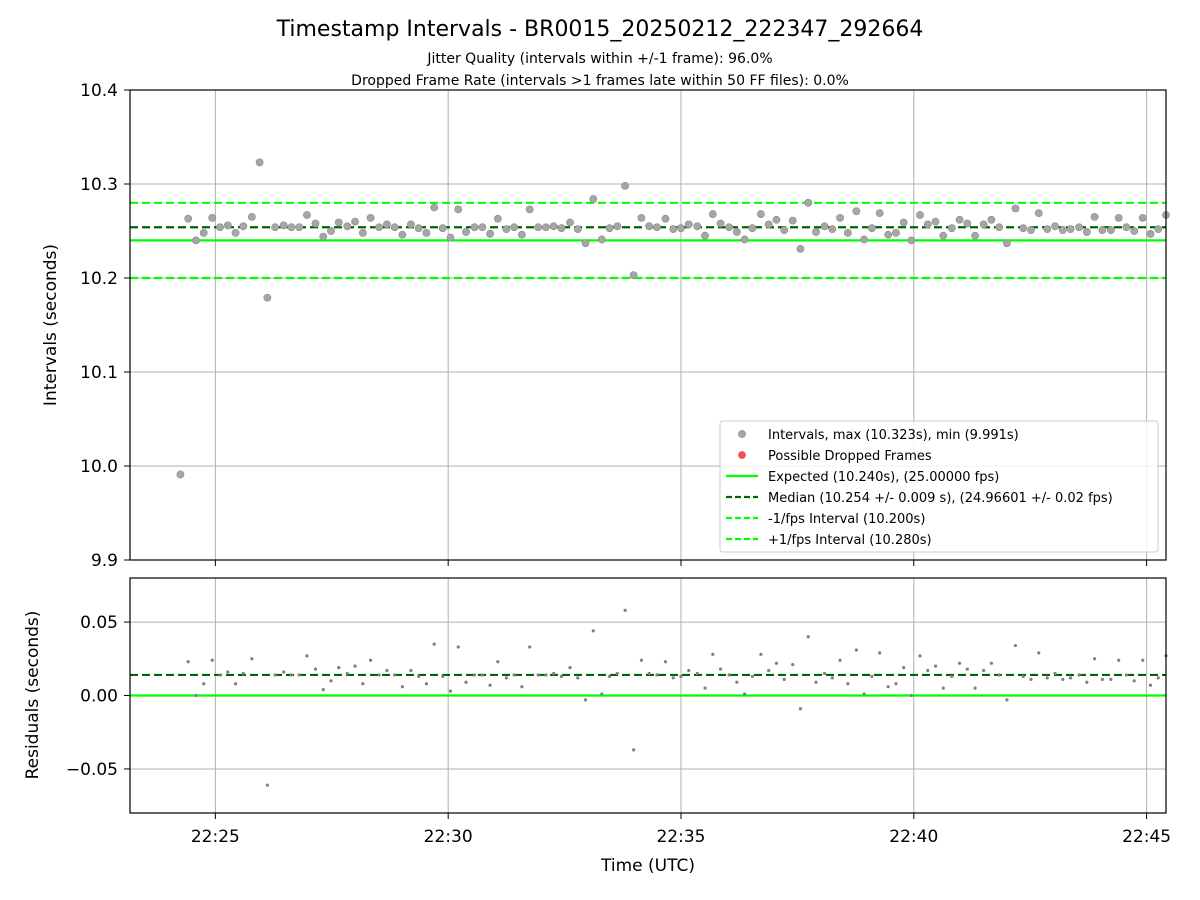 The width and height of the screenshot is (1200, 900). Describe the element at coordinates (742, 434) in the screenshot. I see `legend-intervals-marker` at that location.